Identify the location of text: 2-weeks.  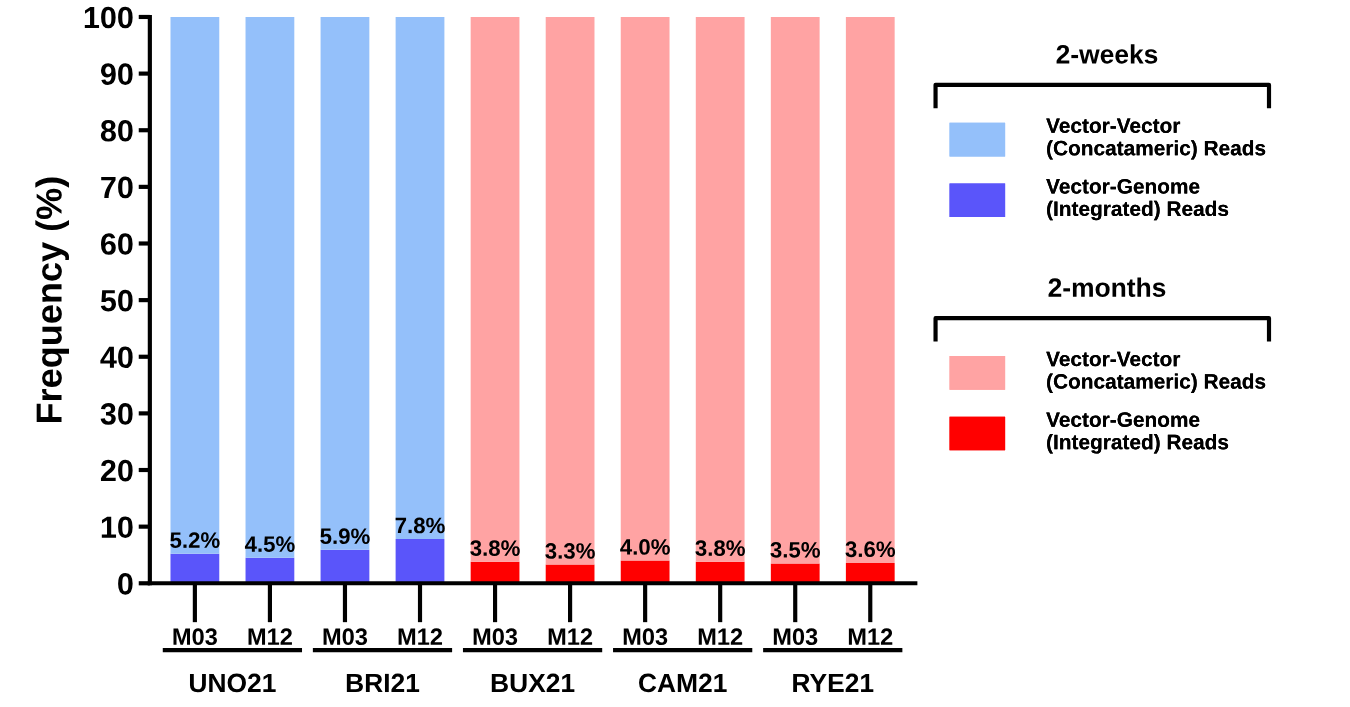
(1107, 54).